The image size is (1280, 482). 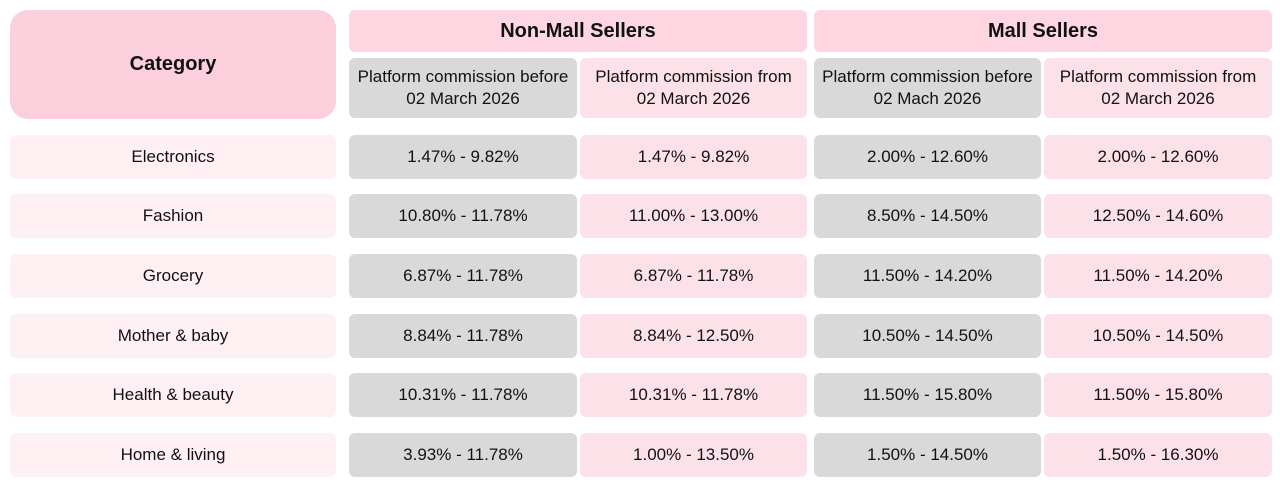 What do you see at coordinates (1158, 88) in the screenshot?
I see `mall-from-header: Platform commission from 02 March 2026` at bounding box center [1158, 88].